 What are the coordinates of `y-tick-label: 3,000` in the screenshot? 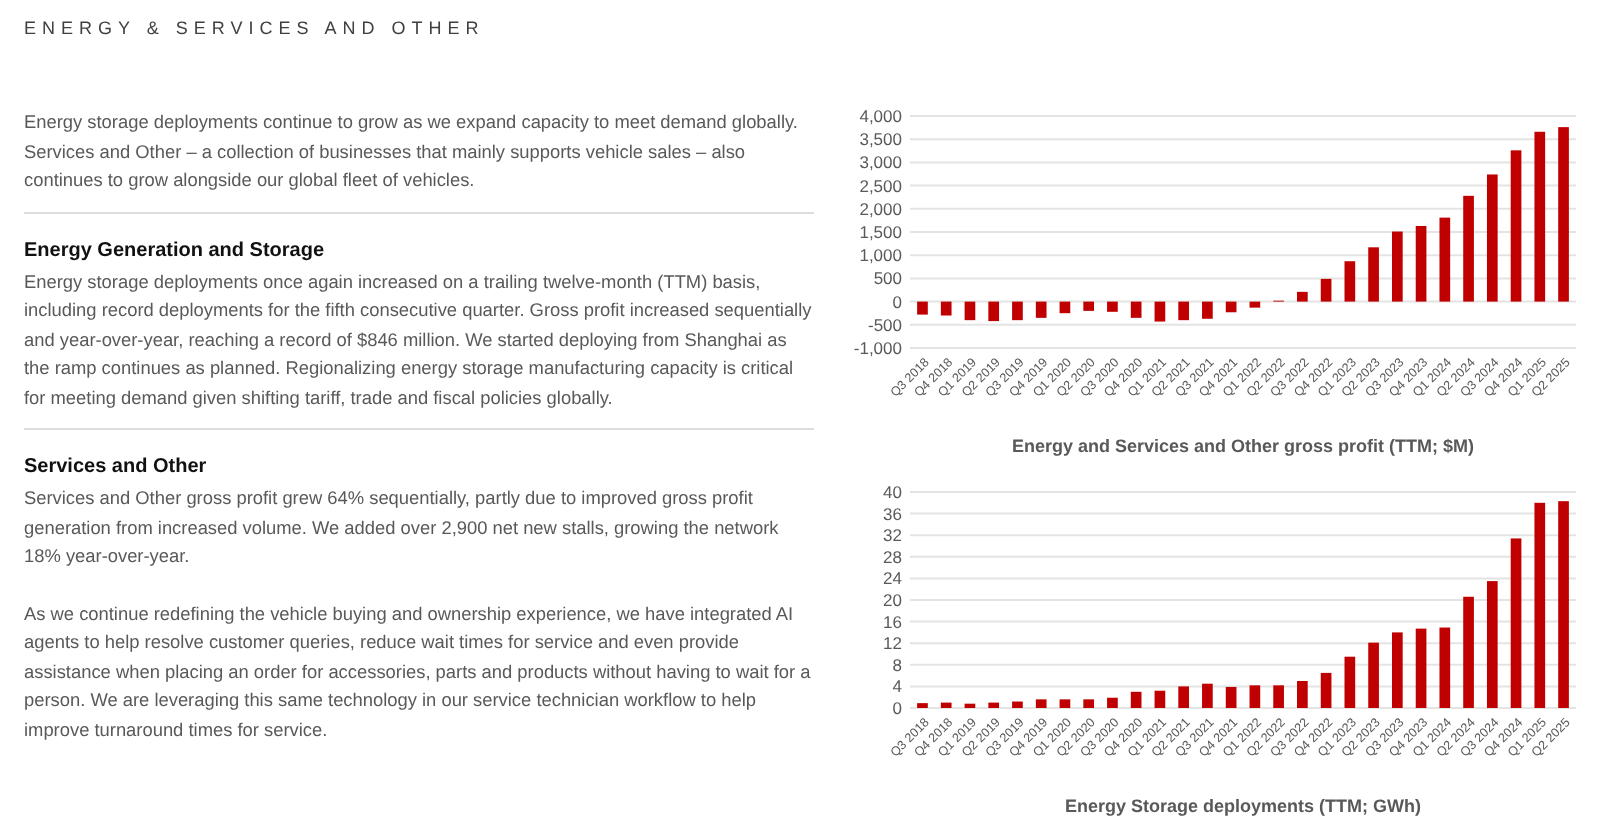 It's located at (881, 162).